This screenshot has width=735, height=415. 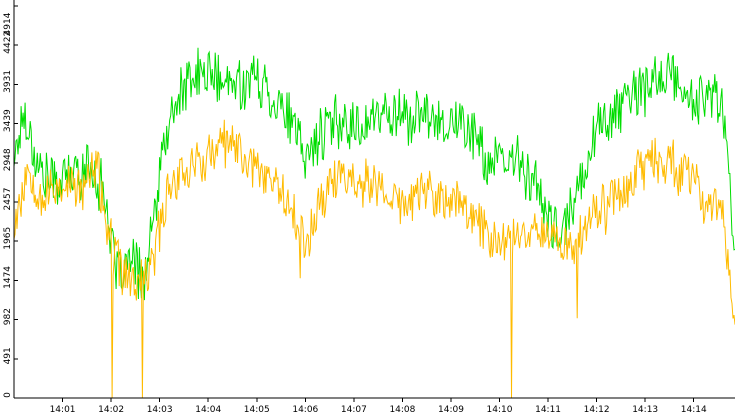 I want to click on x-tick-label: 14:11, so click(x=548, y=410).